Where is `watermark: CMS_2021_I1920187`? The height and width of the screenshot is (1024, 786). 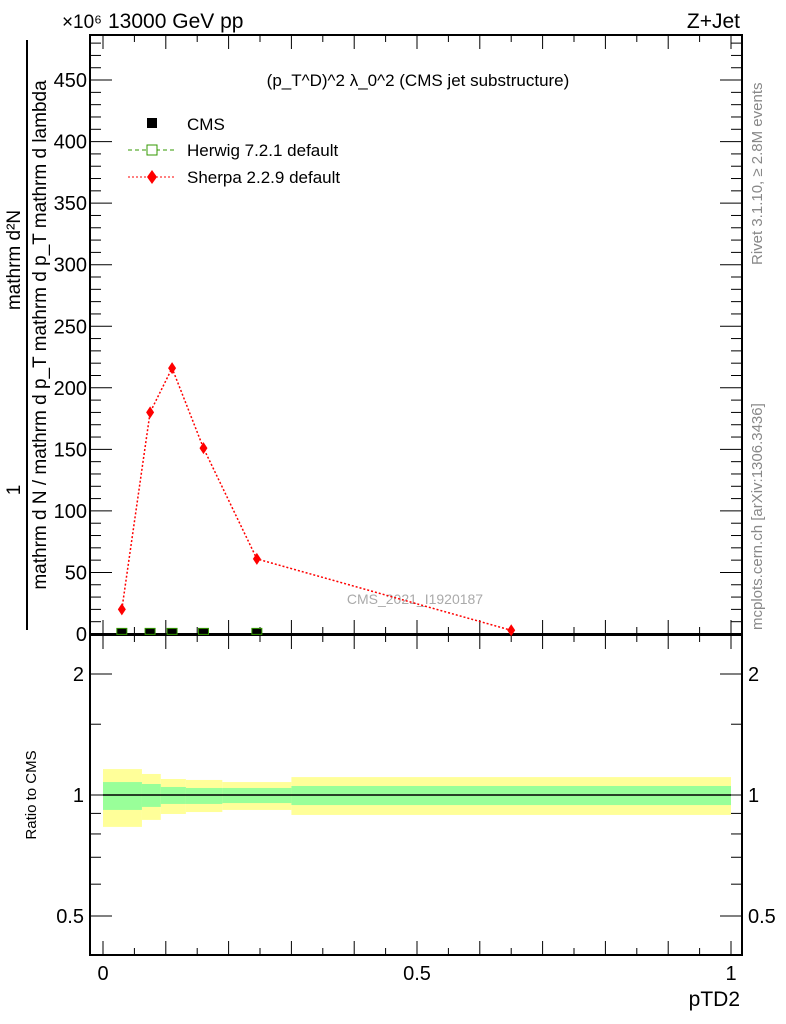
watermark: CMS_2021_I1920187 is located at coordinates (415, 599).